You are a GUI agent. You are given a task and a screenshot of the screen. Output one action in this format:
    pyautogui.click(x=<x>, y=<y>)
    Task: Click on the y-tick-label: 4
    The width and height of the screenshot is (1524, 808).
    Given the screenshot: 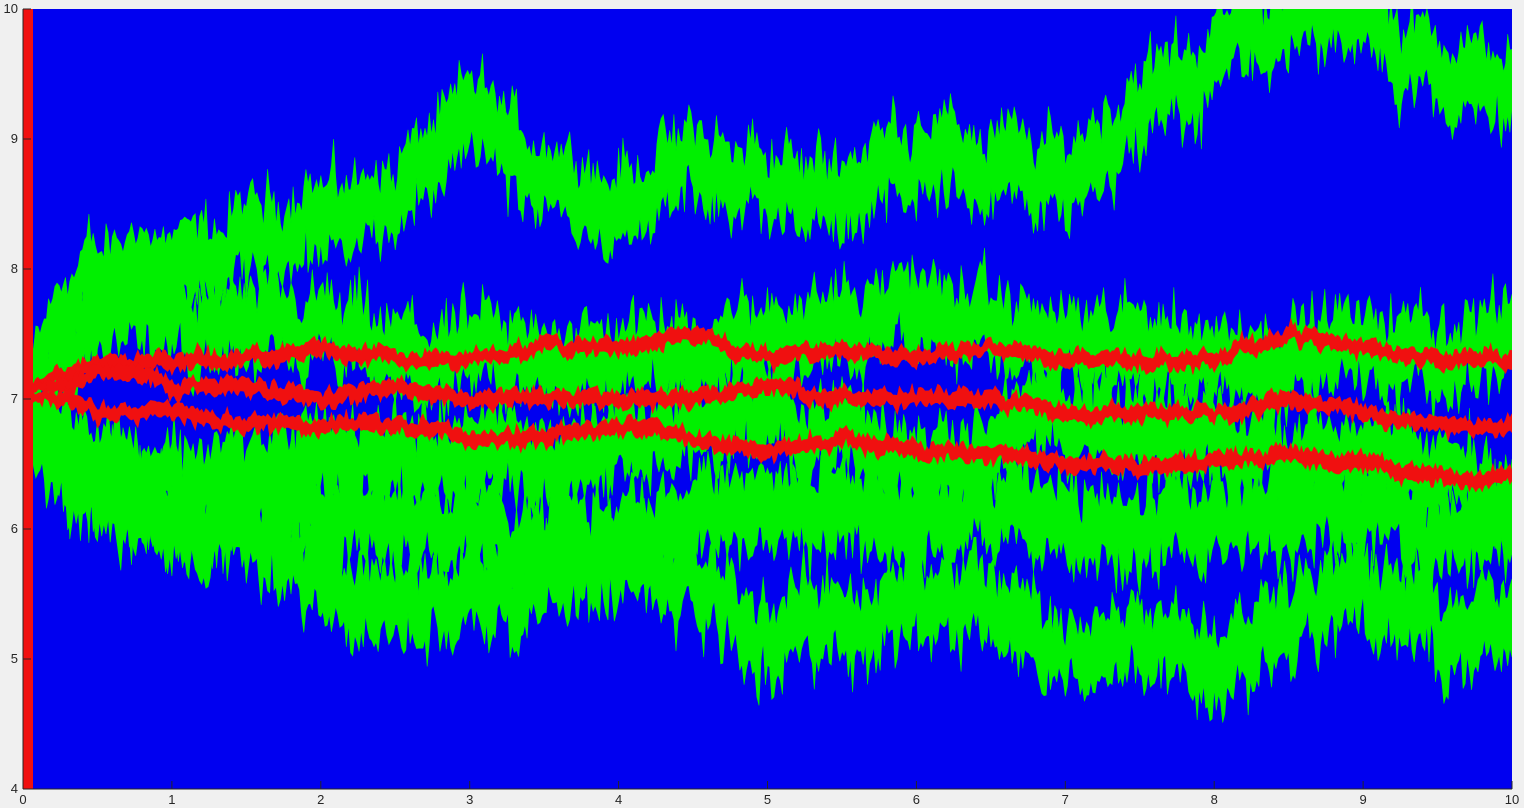 What is the action you would take?
    pyautogui.click(x=14, y=788)
    